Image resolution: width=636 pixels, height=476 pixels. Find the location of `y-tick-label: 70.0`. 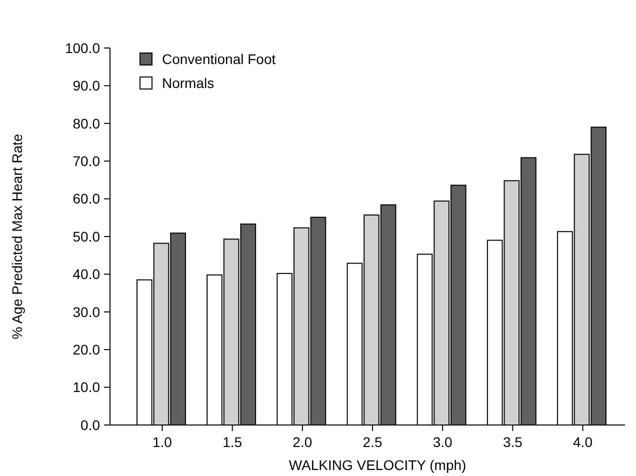

y-tick-label: 70.0 is located at coordinates (86, 161).